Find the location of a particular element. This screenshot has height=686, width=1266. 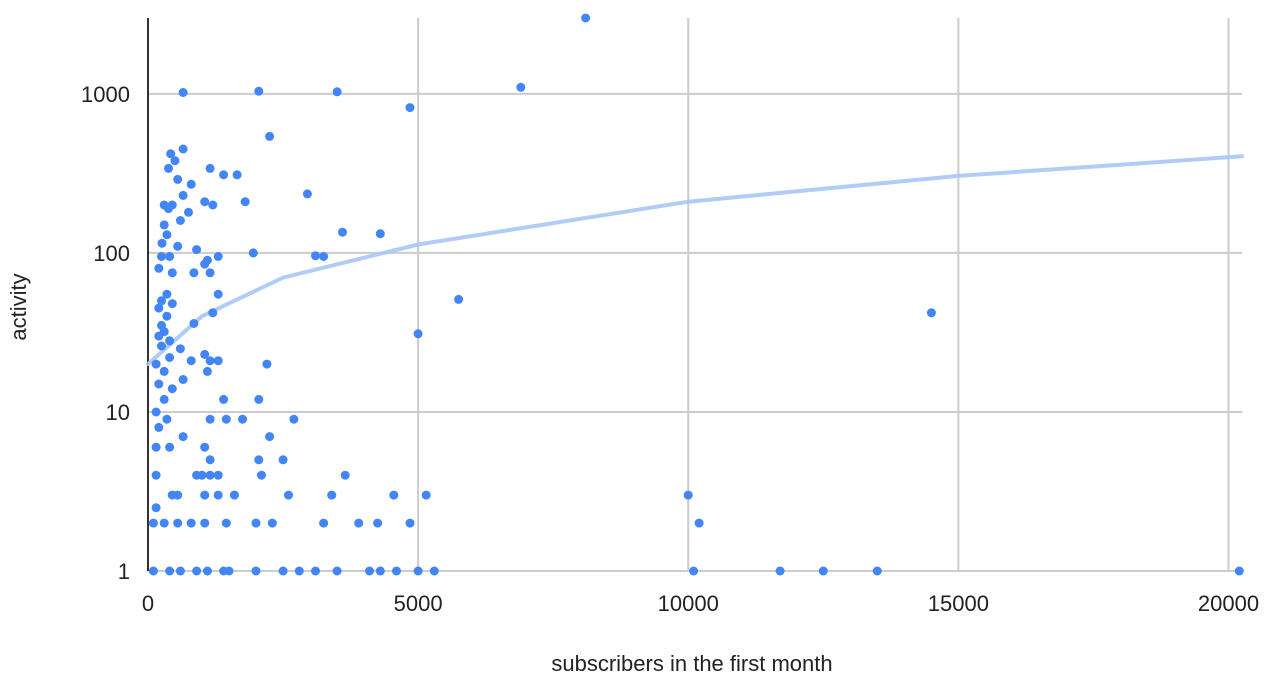

y-axis-title: activity is located at coordinates (18, 306).